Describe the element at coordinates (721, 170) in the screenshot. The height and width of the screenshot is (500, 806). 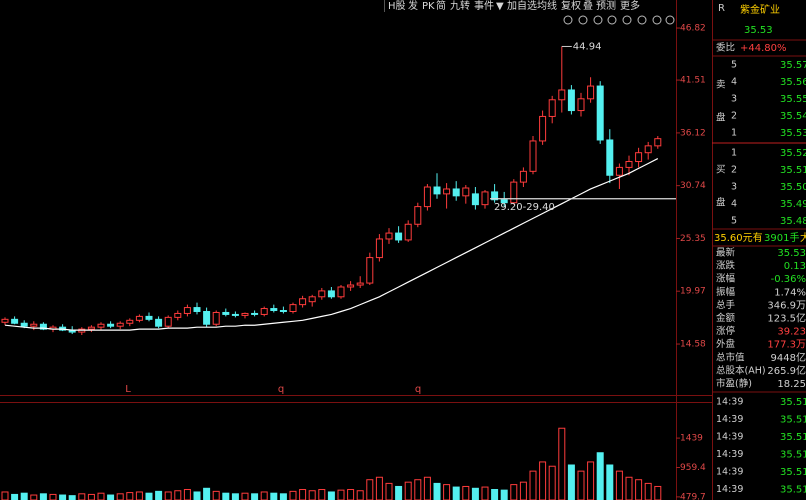
I see `buy-label: 买` at that location.